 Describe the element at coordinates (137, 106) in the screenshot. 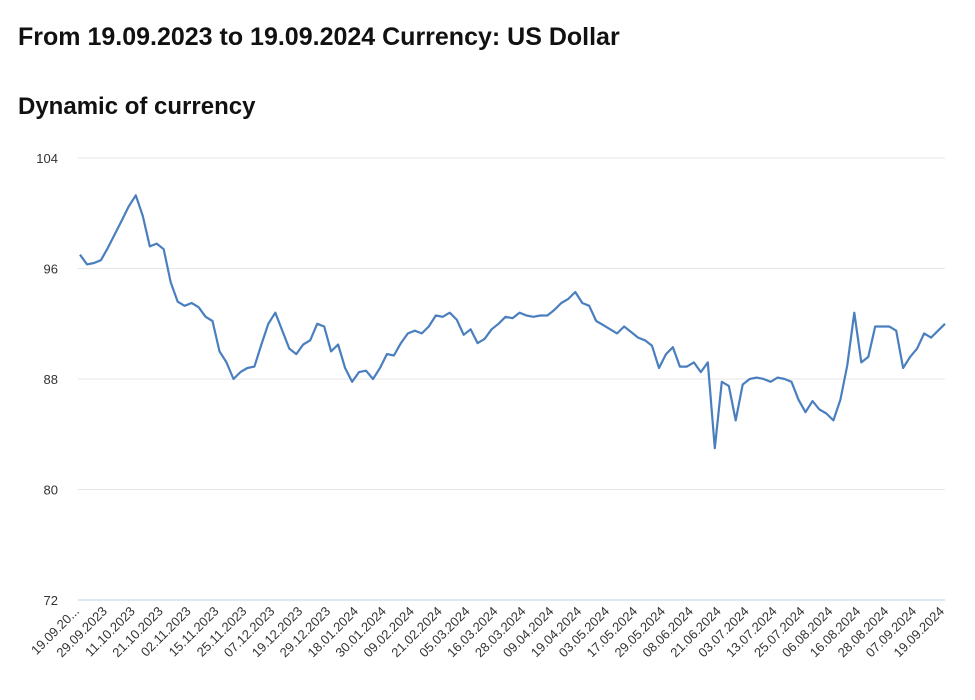

I see `chart-subtitle: Dynamic of currency` at that location.